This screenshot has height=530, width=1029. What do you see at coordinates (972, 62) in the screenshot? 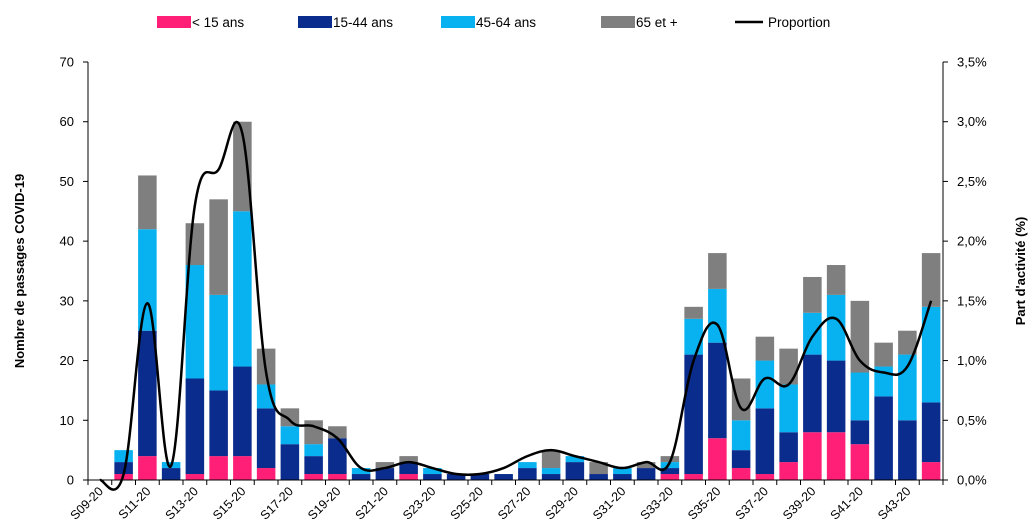
I see `y-right-tick-label: 3,5%` at bounding box center [972, 62].